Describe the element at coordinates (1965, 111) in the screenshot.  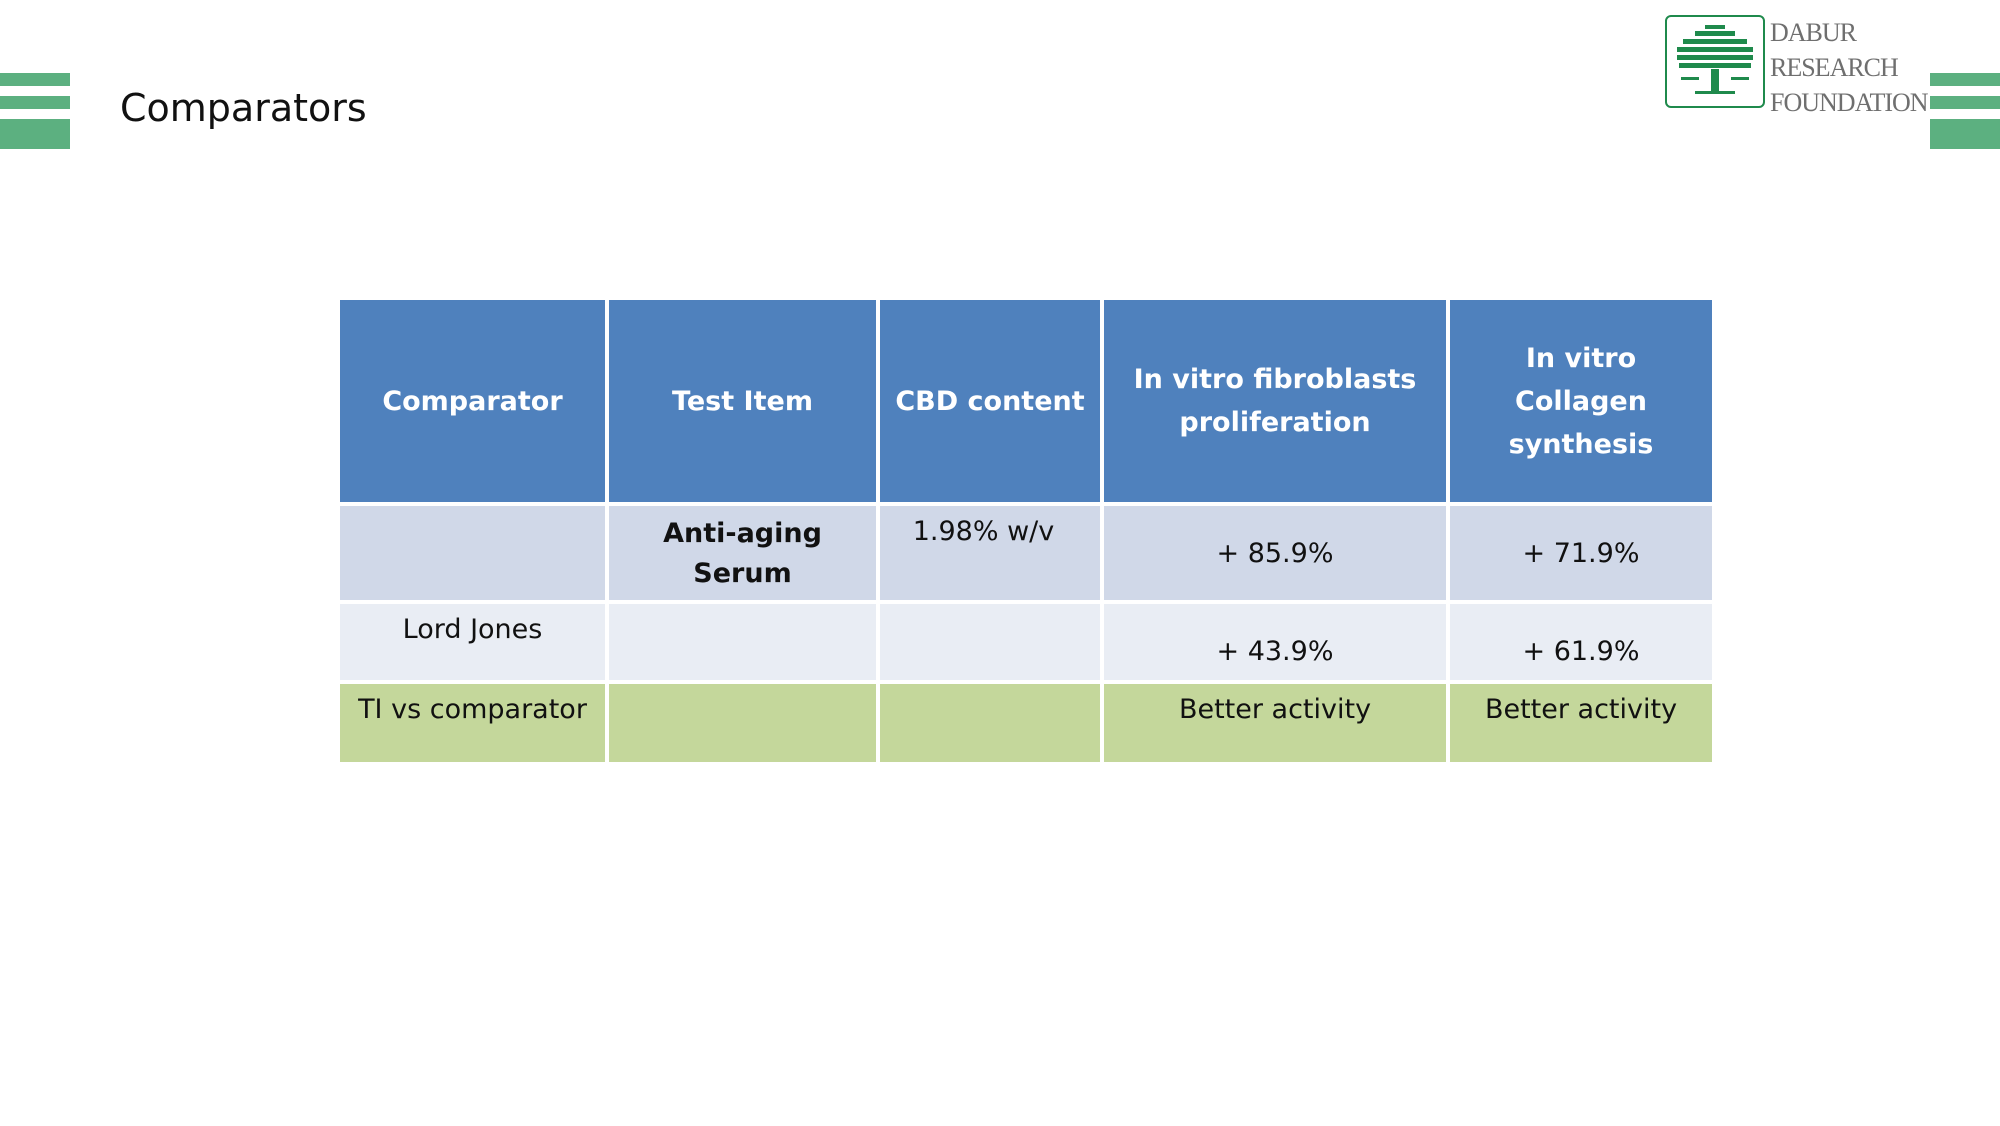
I see `right-accent-bars` at that location.